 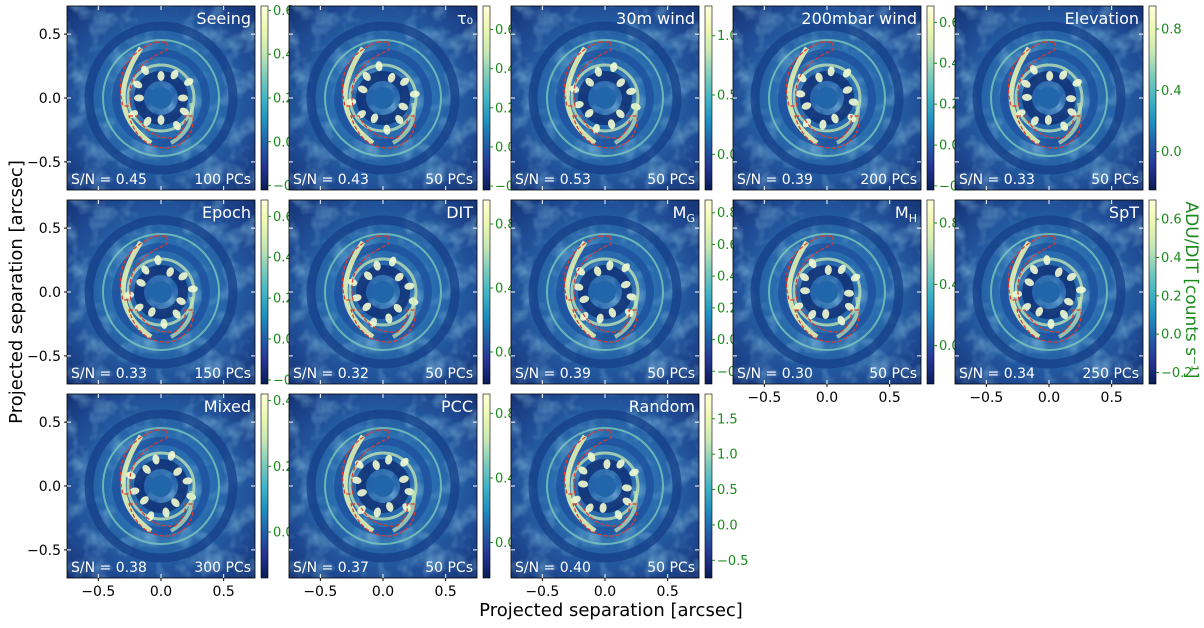 What do you see at coordinates (727, 455) in the screenshot?
I see `colorbar-tick-label: 1.0` at bounding box center [727, 455].